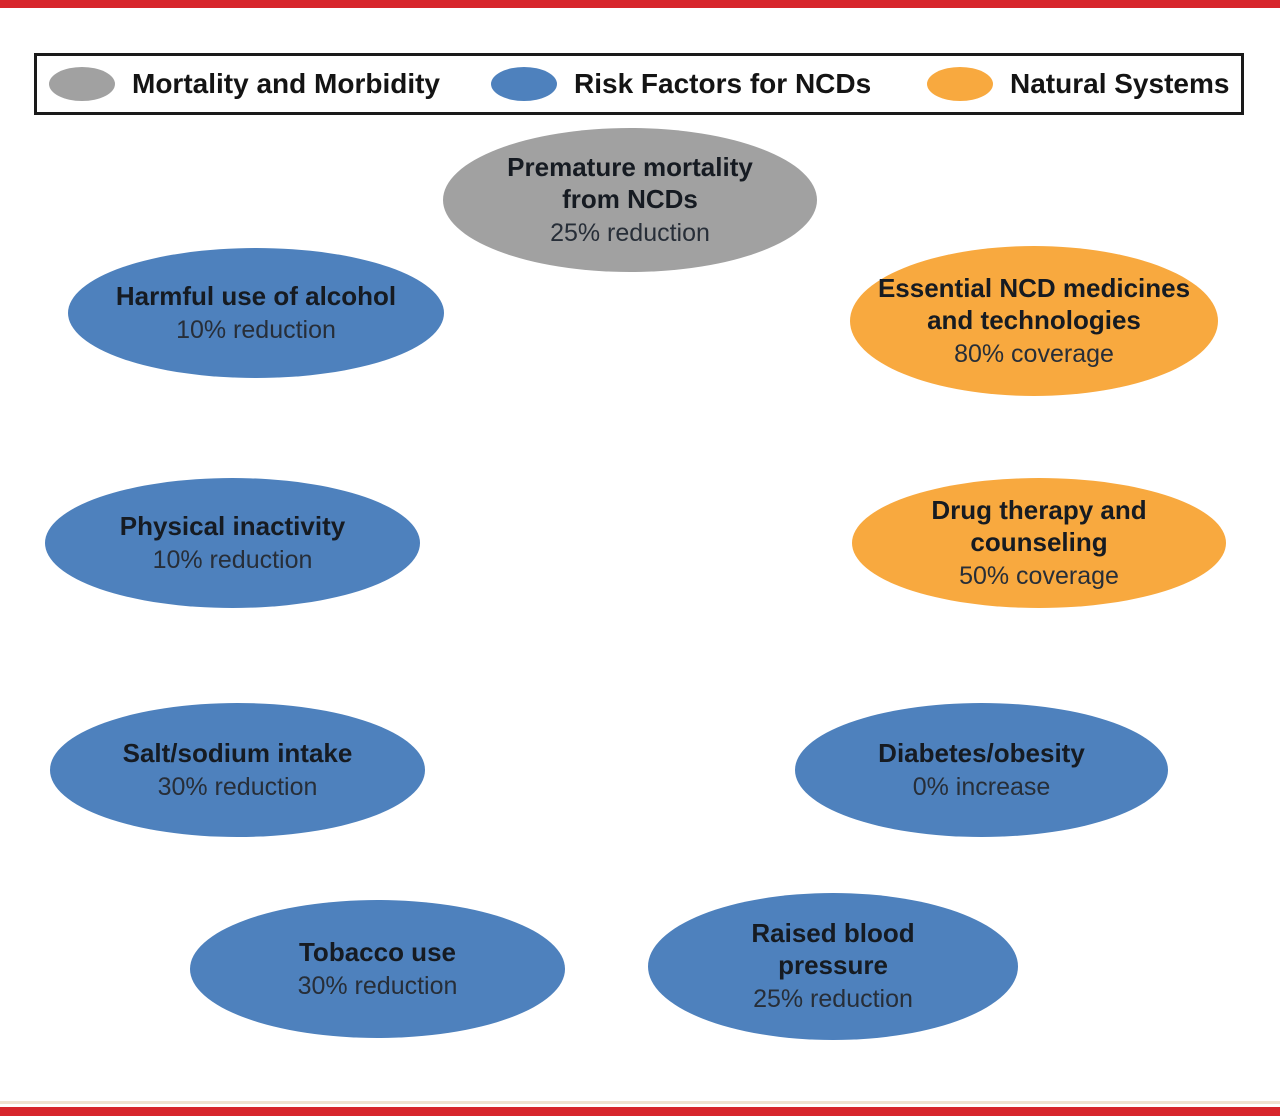 The width and height of the screenshot is (1280, 1116). Describe the element at coordinates (256, 313) in the screenshot. I see `node-harmful-alcohol: Harmful use of alcohol 10% reduction` at that location.